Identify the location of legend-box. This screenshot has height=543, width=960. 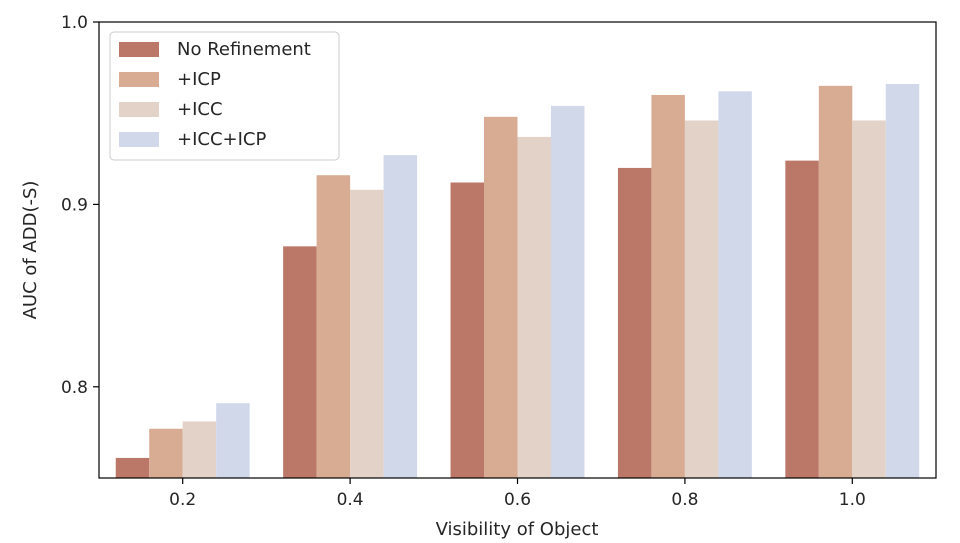
(224, 96).